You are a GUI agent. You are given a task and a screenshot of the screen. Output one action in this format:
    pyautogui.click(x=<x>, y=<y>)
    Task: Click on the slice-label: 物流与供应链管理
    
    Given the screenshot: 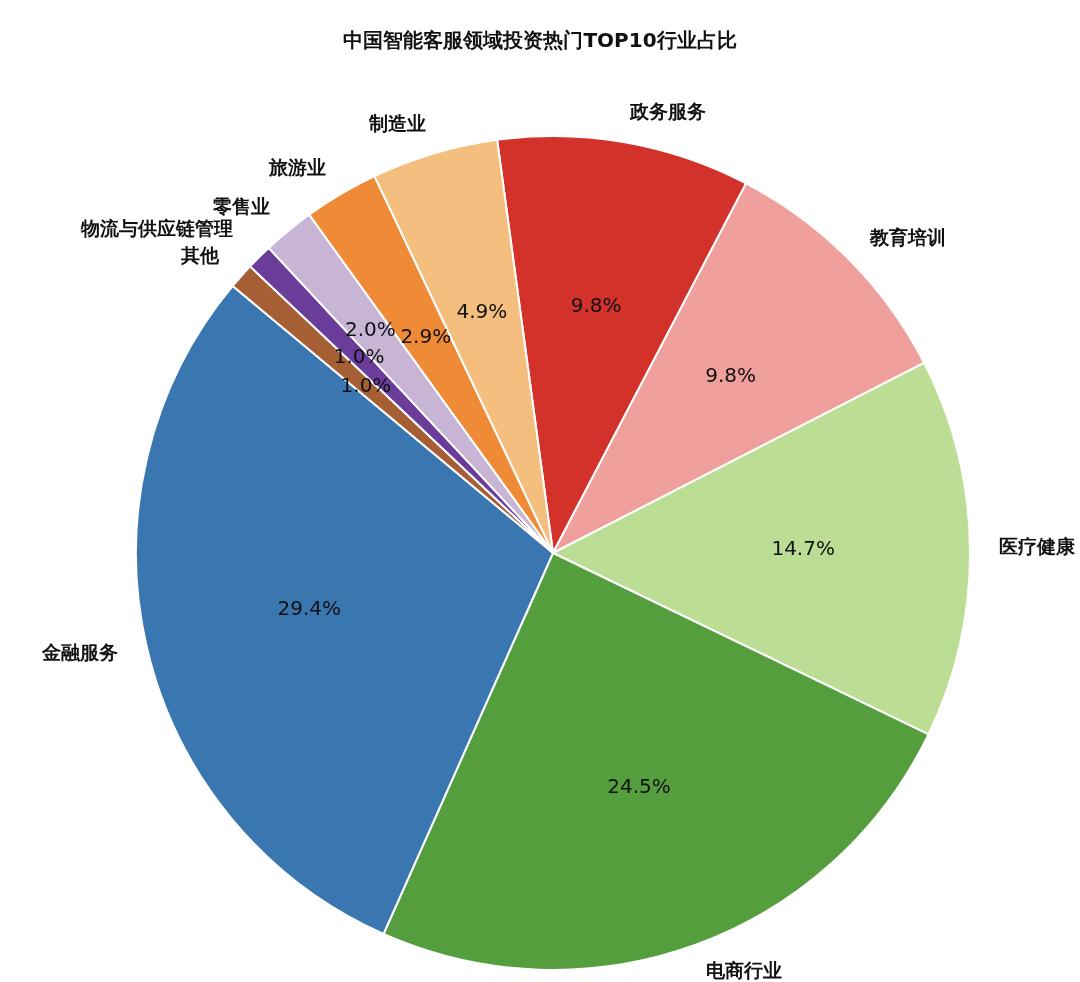 What is the action you would take?
    pyautogui.click(x=156, y=228)
    